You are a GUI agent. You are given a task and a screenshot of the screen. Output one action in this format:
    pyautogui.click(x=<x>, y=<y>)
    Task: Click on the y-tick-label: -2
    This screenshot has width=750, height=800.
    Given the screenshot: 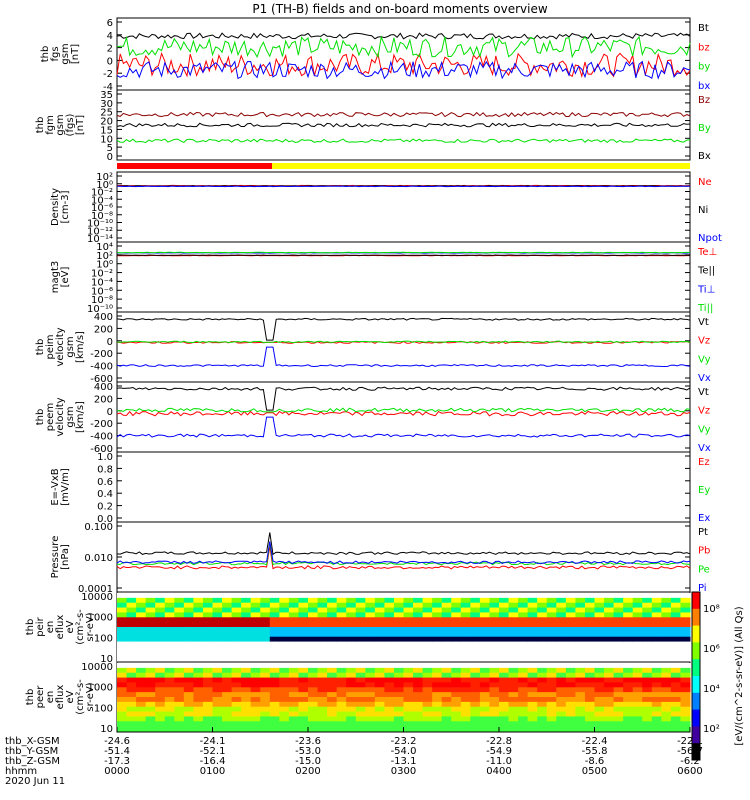 What is the action you would take?
    pyautogui.click(x=108, y=74)
    